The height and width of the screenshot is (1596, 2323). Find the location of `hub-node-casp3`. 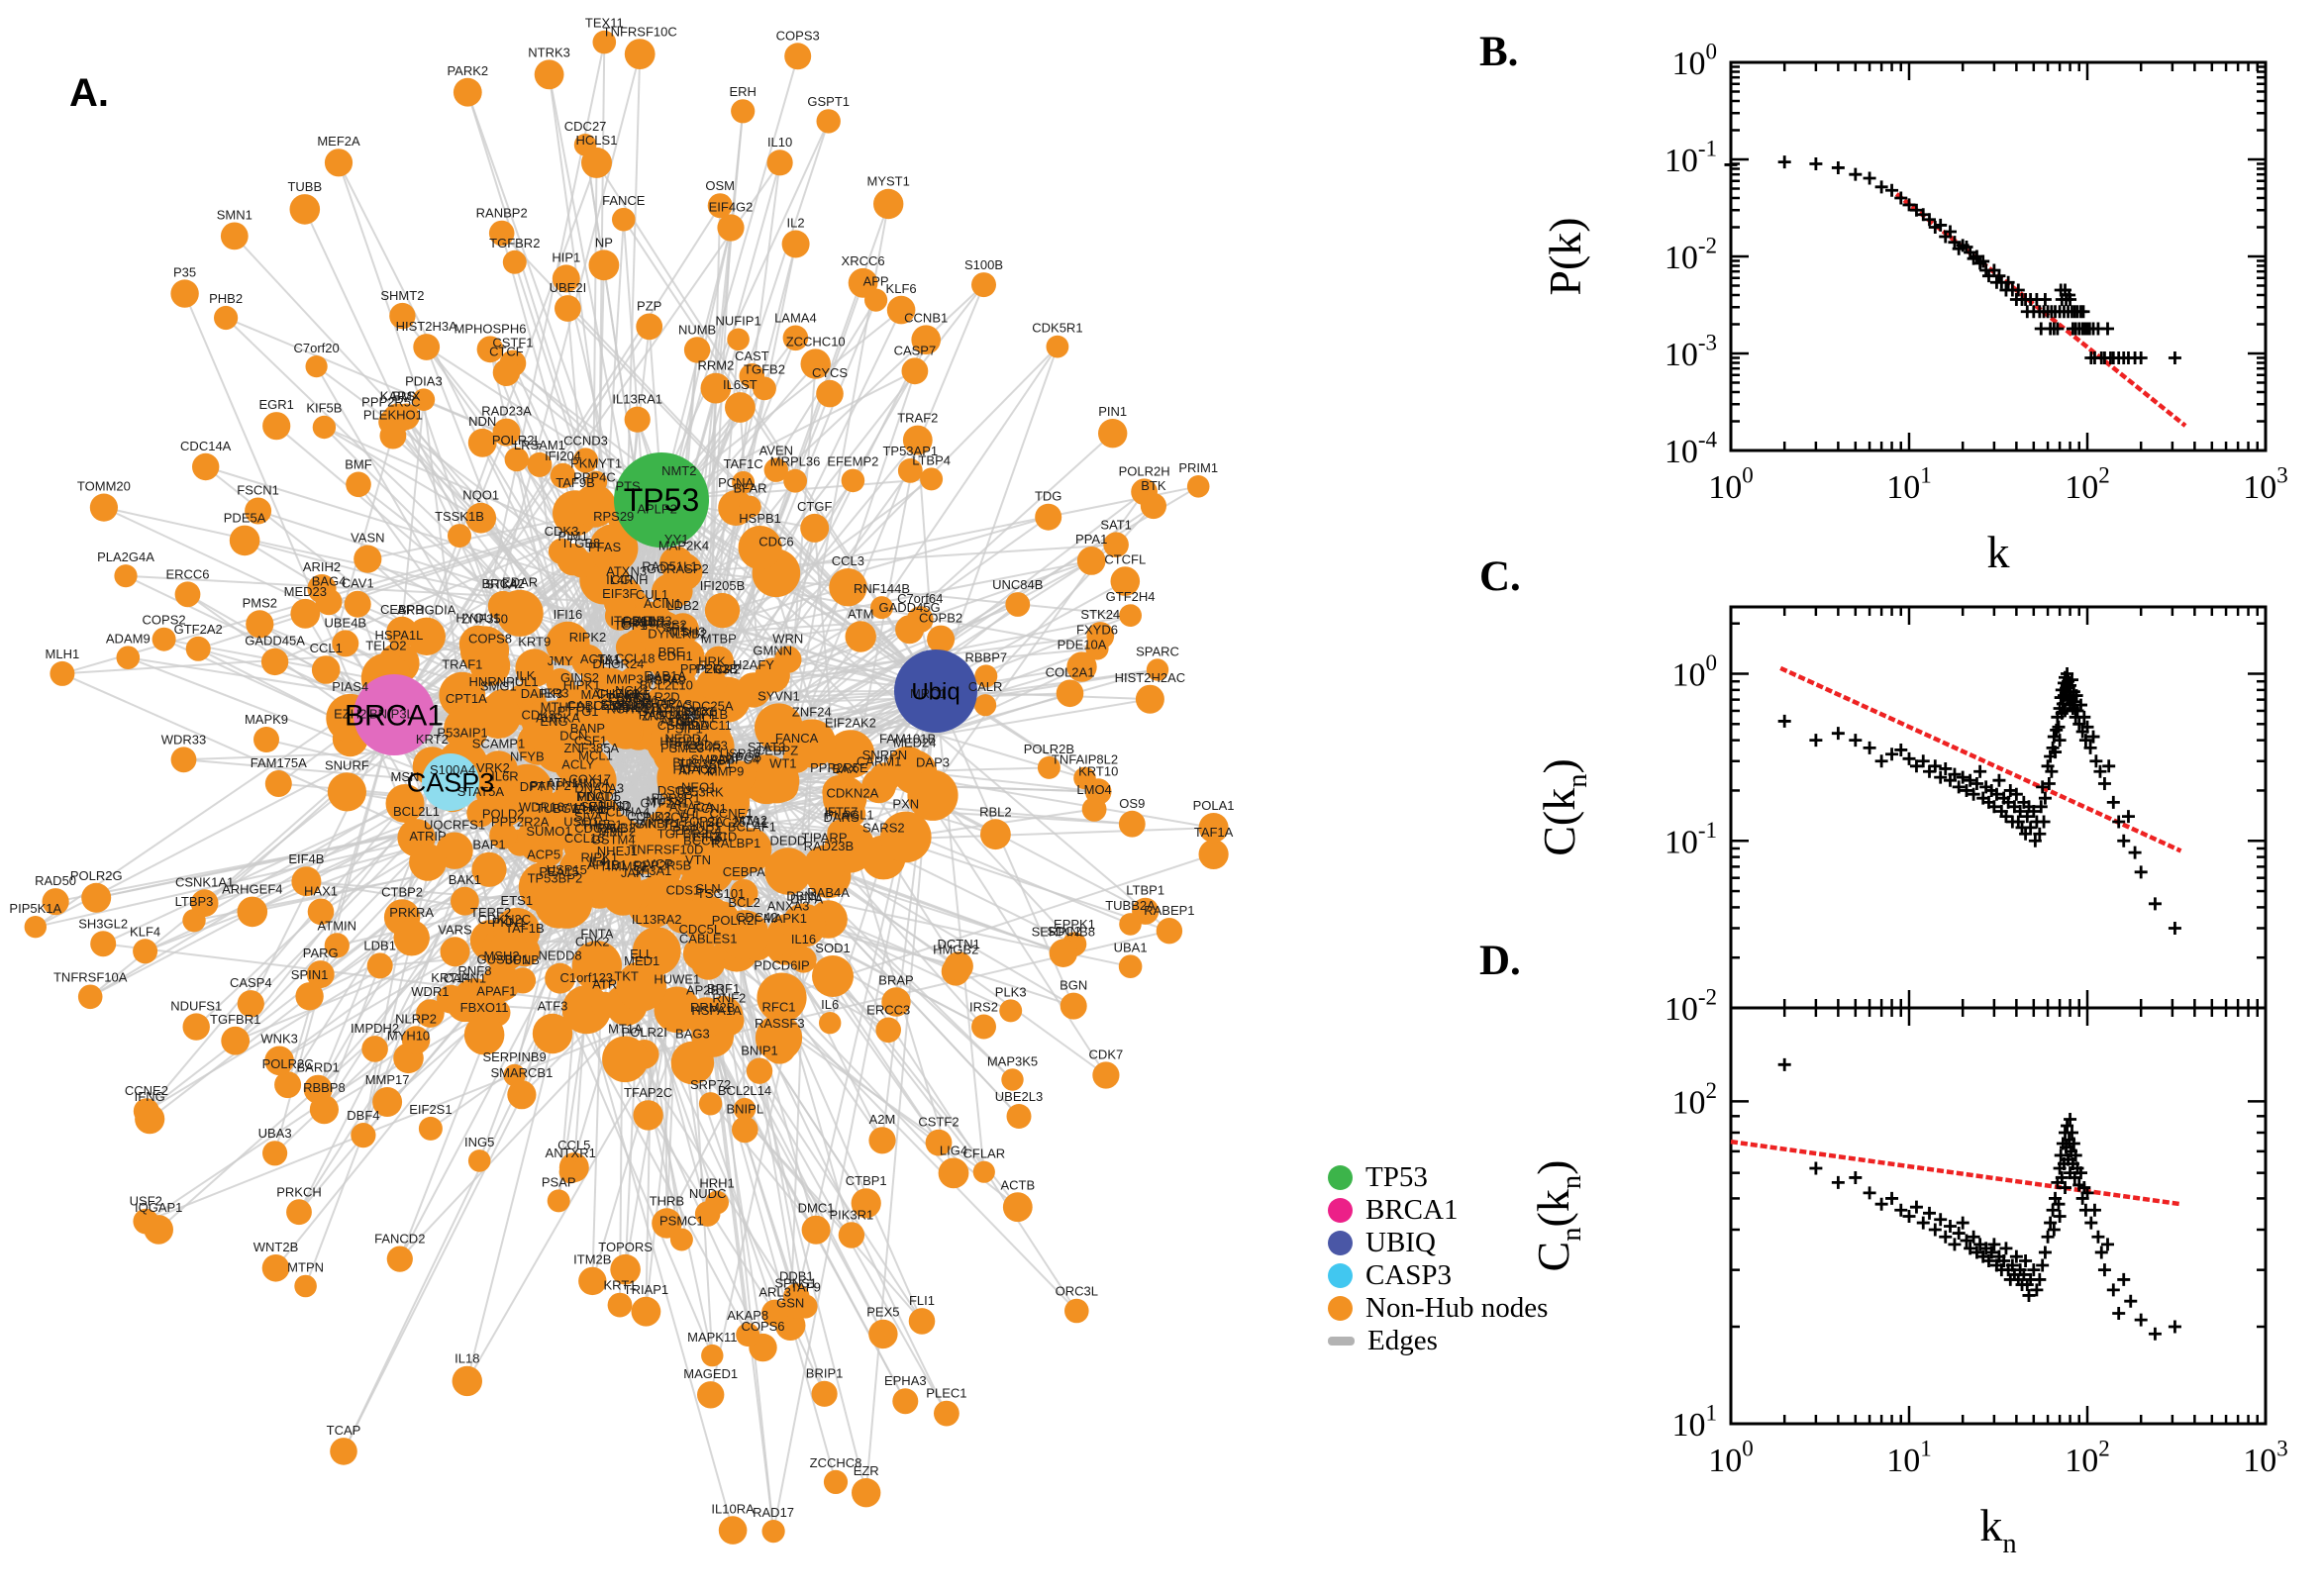

hub-node-casp3 is located at coordinates (450, 782).